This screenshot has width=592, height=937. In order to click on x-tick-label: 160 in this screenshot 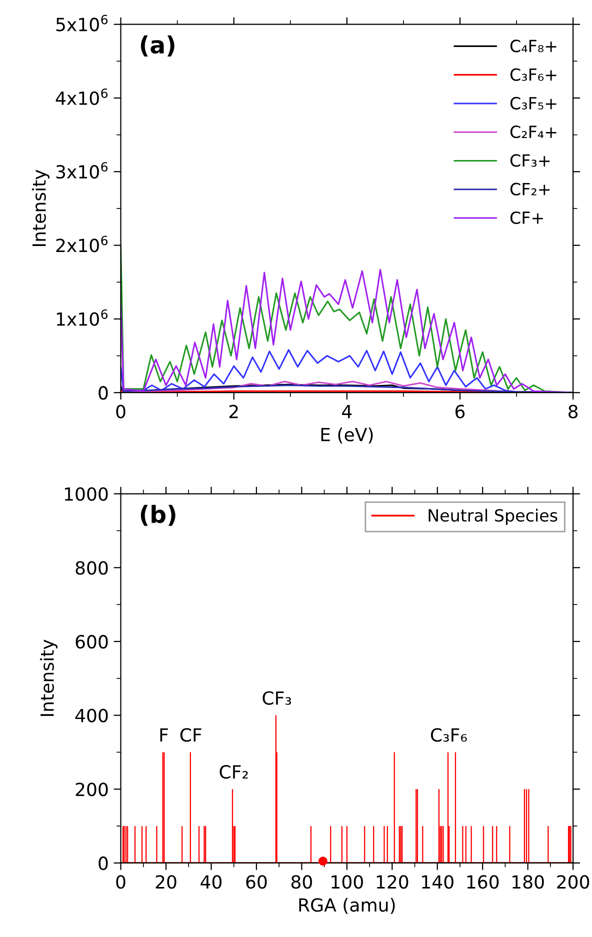, I will do `click(483, 882)`.